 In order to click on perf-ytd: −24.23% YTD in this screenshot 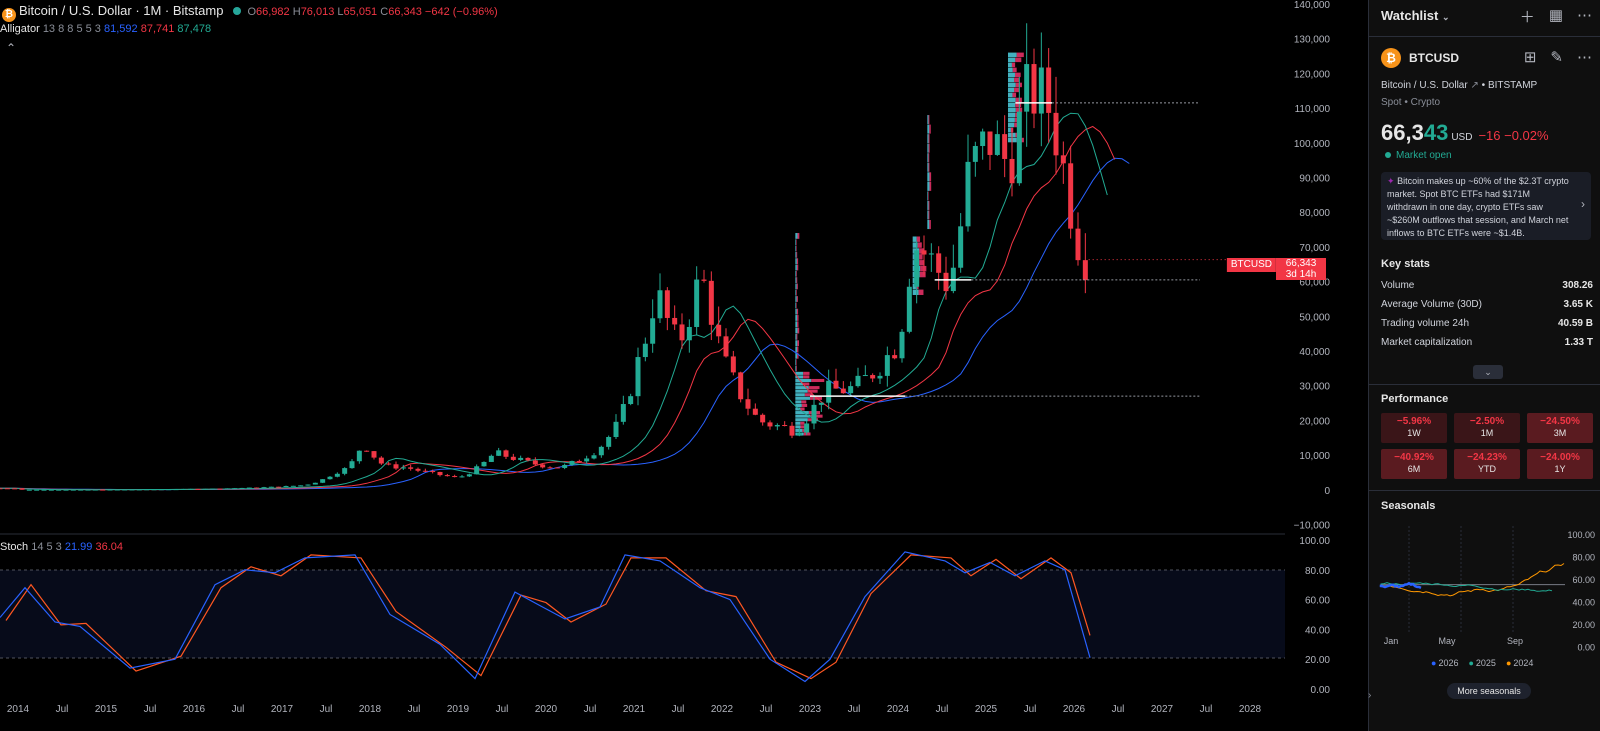, I will do `click(1487, 464)`.